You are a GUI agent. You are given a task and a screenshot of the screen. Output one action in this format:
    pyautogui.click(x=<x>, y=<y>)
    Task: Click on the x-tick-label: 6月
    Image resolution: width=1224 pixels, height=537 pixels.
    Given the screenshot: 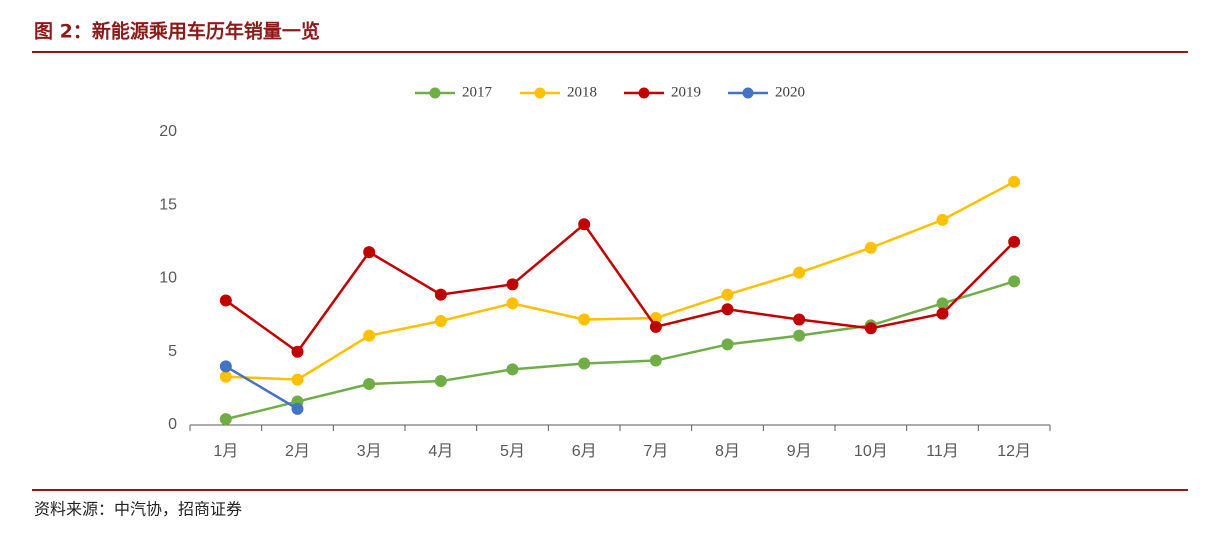 What is the action you would take?
    pyautogui.click(x=584, y=451)
    